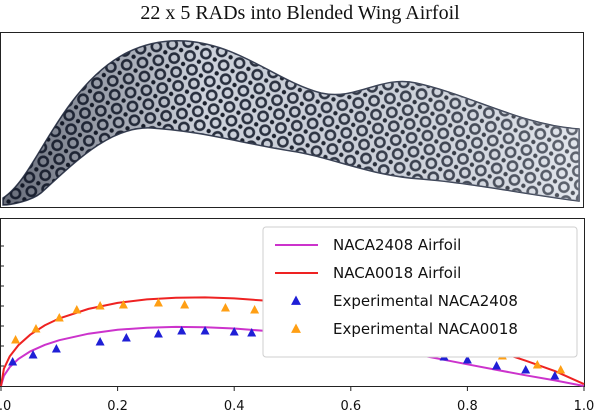  I want to click on legend-label-naca2408: NACA2408 Airfoil, so click(397, 245).